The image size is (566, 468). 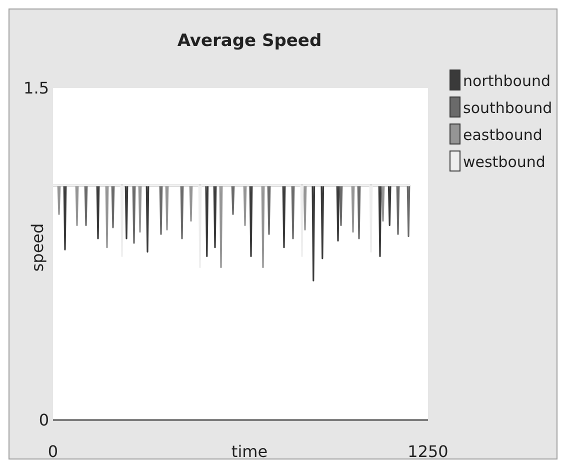 What do you see at coordinates (502, 135) in the screenshot?
I see `legend-label: eastbound` at bounding box center [502, 135].